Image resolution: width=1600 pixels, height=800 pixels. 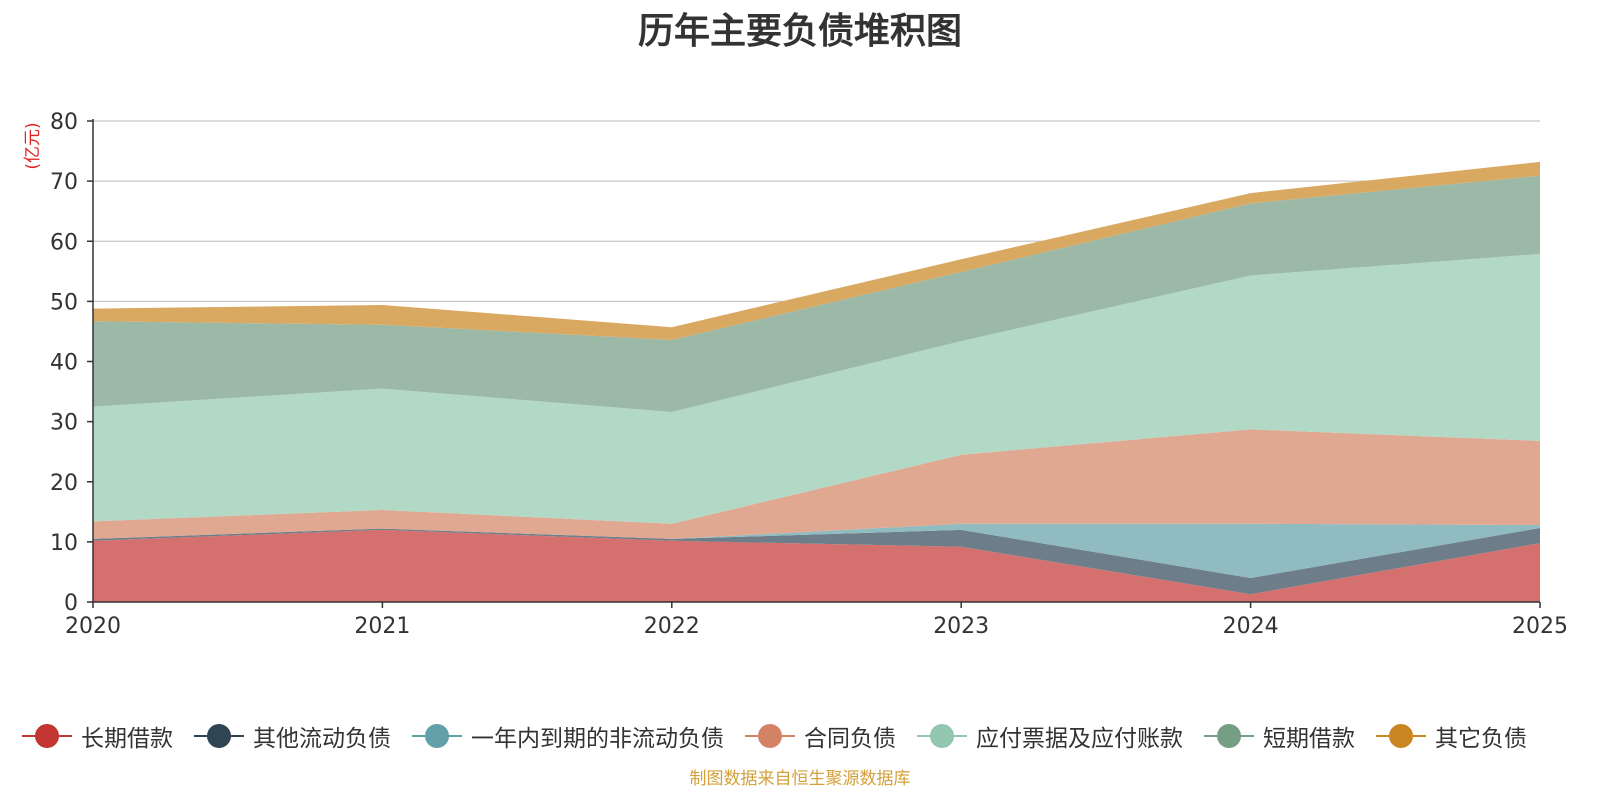 What do you see at coordinates (799, 31) in the screenshot?
I see `chart-title: 历年主要负债堆积图` at bounding box center [799, 31].